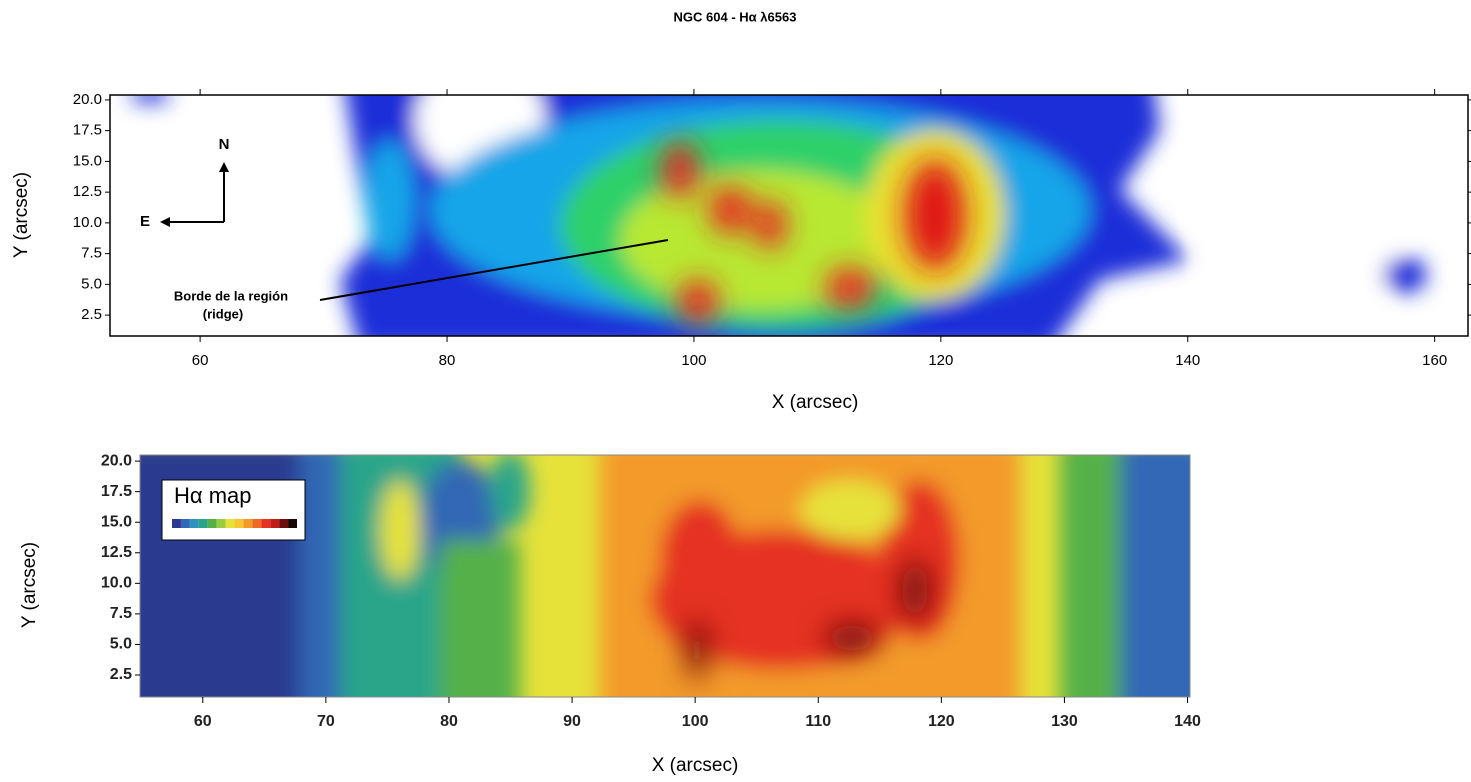 This screenshot has height=782, width=1471. Describe the element at coordinates (1064, 721) in the screenshot. I see `x-tick-label: 130` at that location.